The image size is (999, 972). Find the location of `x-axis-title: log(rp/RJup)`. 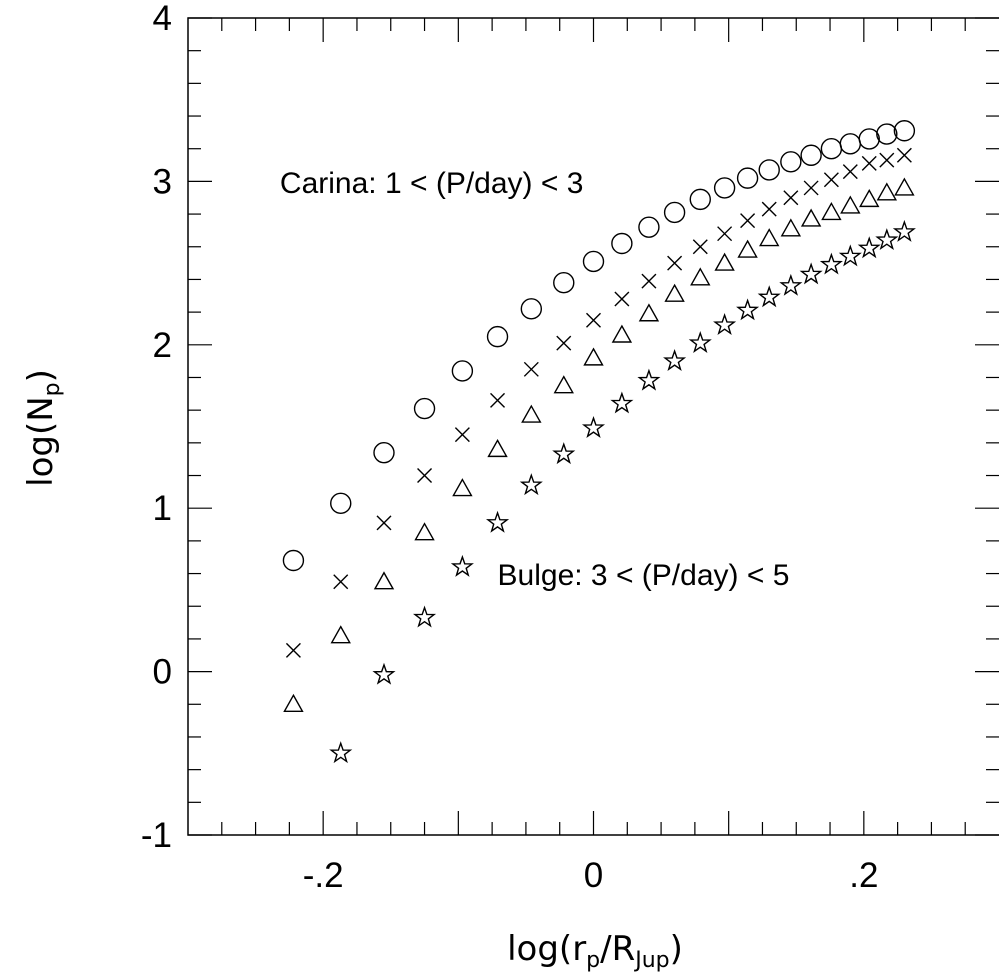

x-axis-title: log(rp/RJup) is located at coordinates (595, 950).